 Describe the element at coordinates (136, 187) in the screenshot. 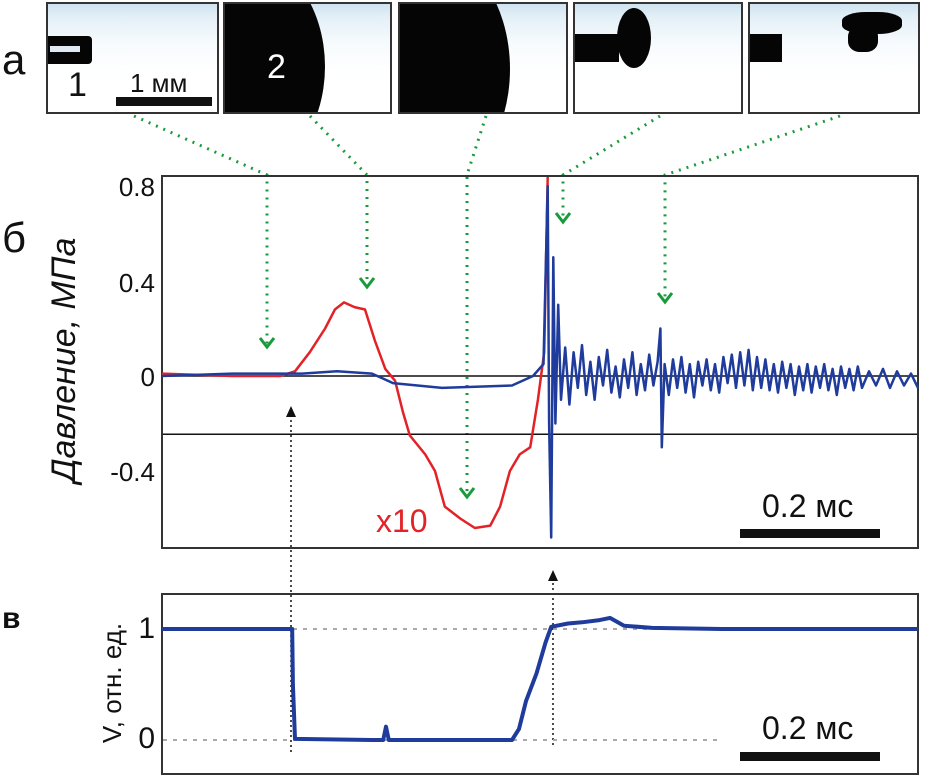

I see `y-tick-label: 0.8` at that location.